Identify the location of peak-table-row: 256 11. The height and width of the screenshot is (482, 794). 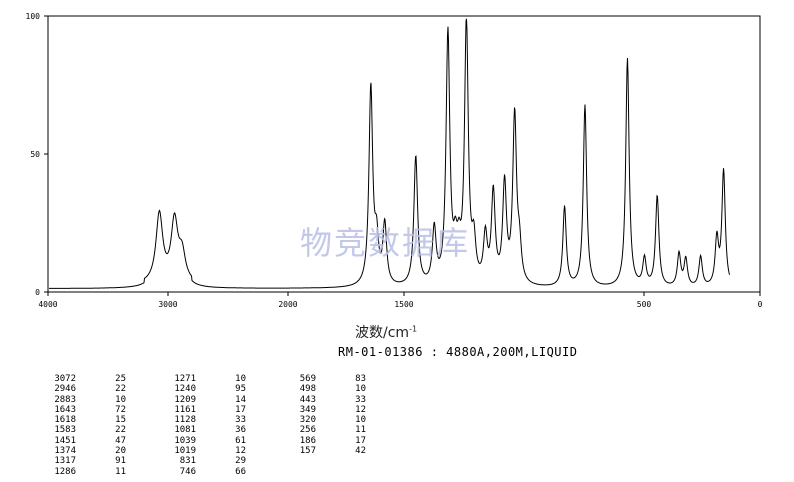
(327, 430).